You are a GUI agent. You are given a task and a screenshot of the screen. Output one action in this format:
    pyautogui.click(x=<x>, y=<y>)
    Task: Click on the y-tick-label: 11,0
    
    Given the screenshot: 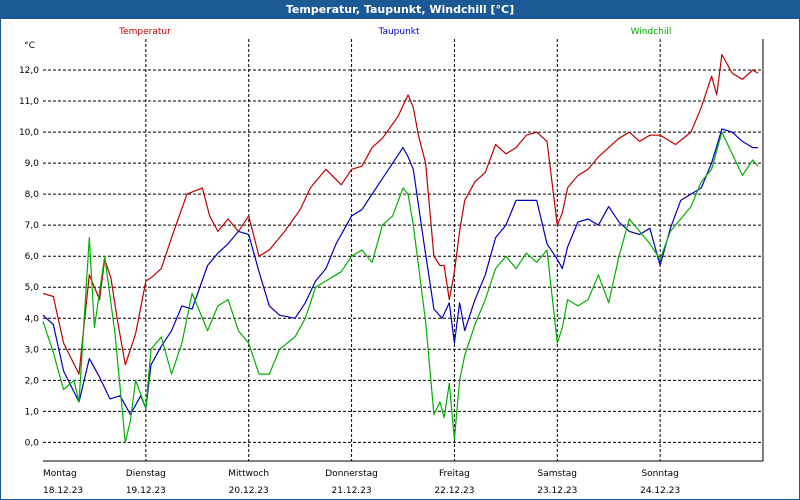 What is the action you would take?
    pyautogui.click(x=29, y=102)
    